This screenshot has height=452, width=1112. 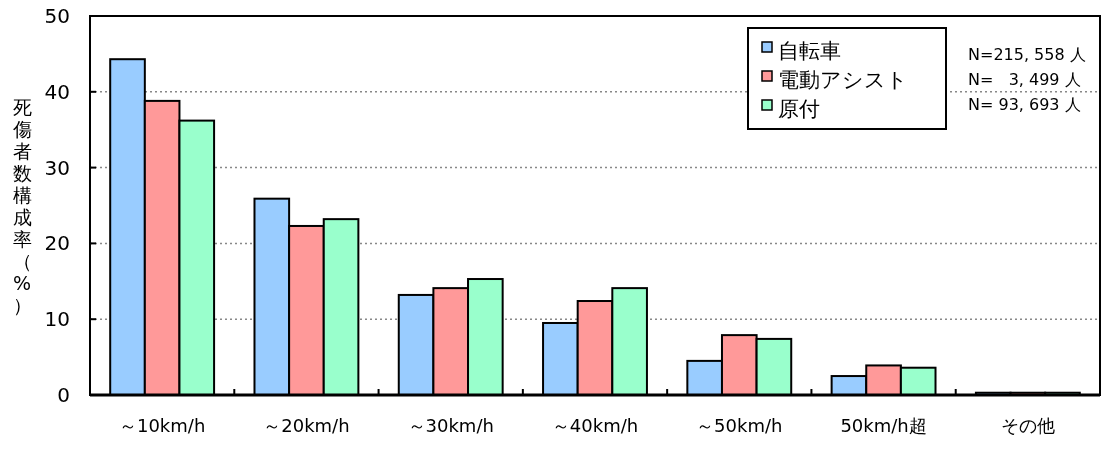 I want to click on x-tick-label: その他, so click(x=1027, y=425).